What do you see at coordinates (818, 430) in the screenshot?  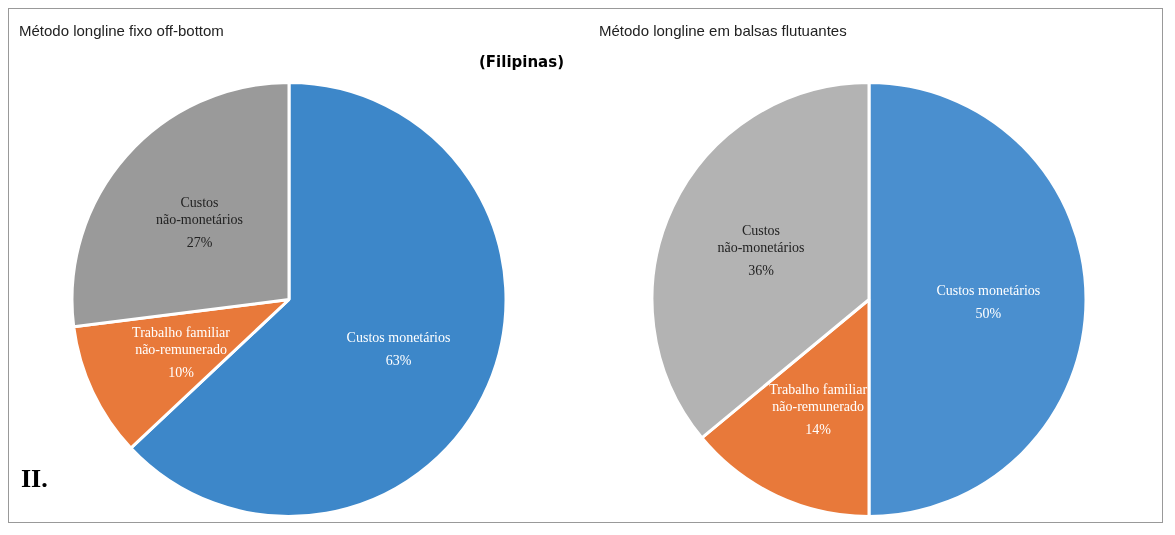 I see `data-label: 14%` at bounding box center [818, 430].